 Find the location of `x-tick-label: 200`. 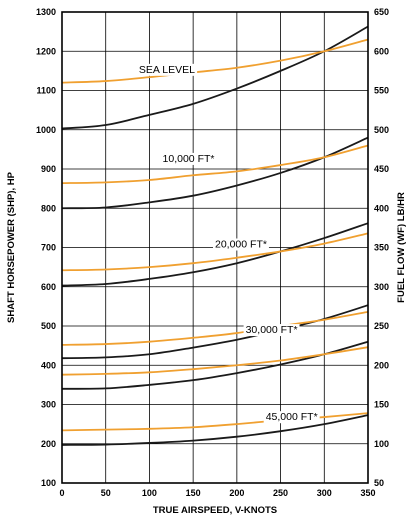

x-tick-label: 200 is located at coordinates (236, 493).